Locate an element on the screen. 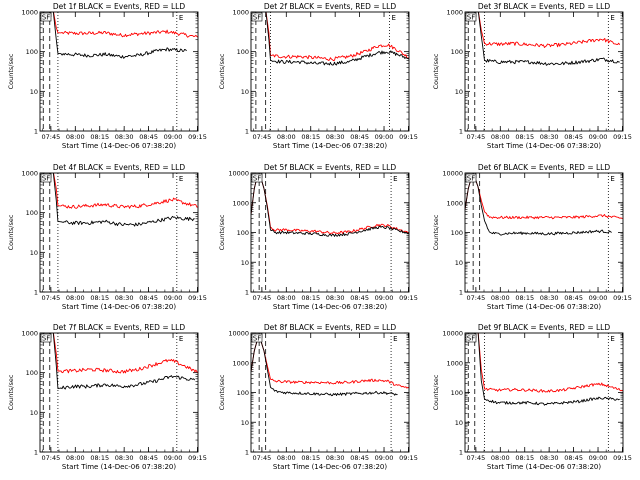 The height and width of the screenshot is (480, 640). panel-title: Det 7f BLACK = Events, RED = LLD is located at coordinates (119, 327).